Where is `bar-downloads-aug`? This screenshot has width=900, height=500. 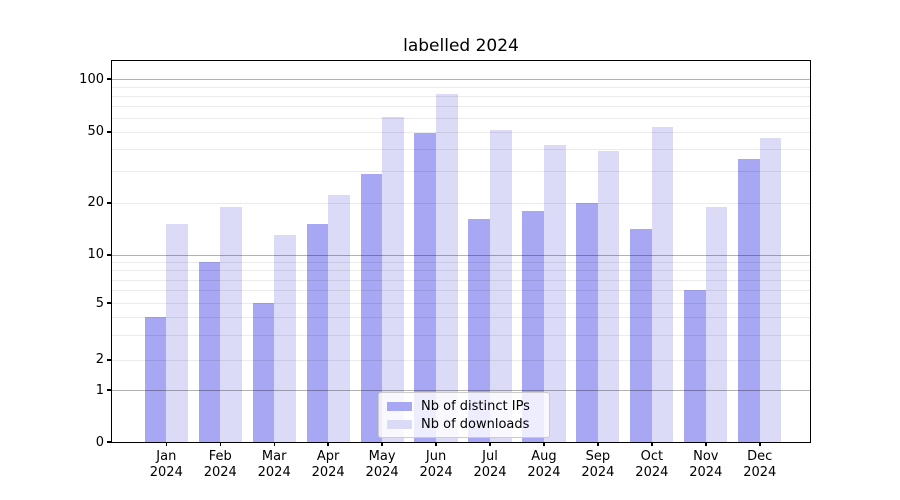
bar-downloads-aug is located at coordinates (554, 293).